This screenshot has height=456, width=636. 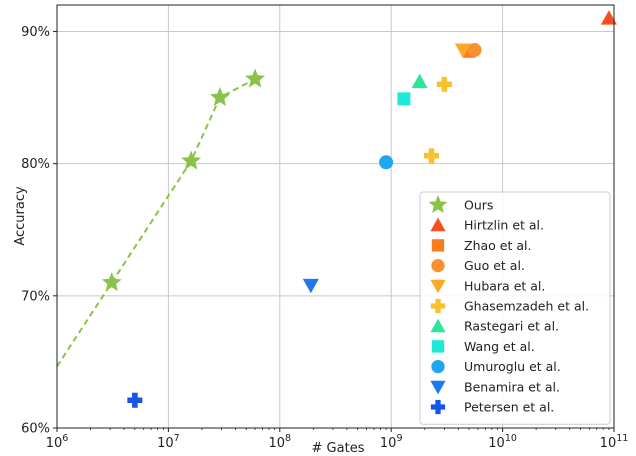 What do you see at coordinates (504, 285) in the screenshot?
I see `legend-label-hubara-et-al: Hubara et al.` at bounding box center [504, 285].